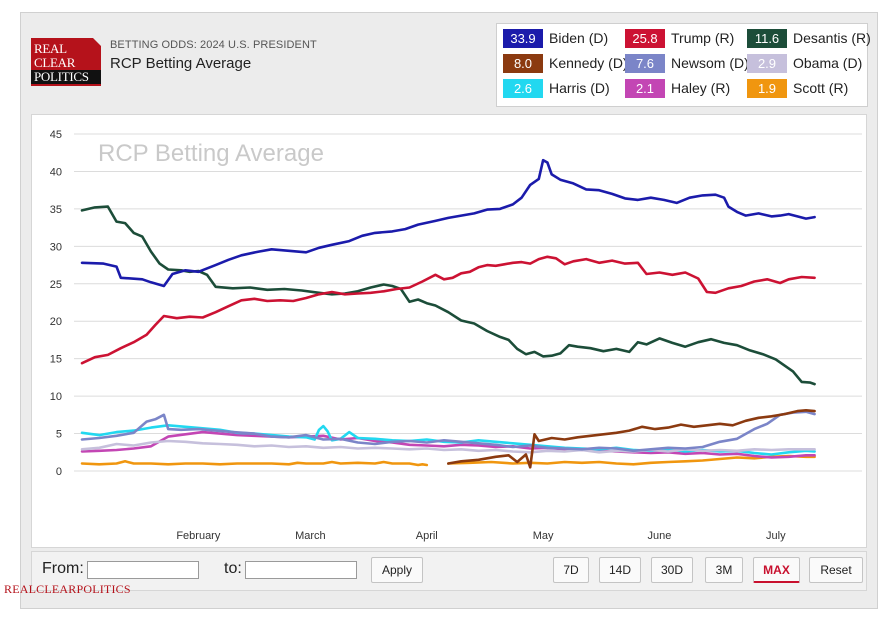  I want to click on chart-watermark-title: RCP Betting Average, so click(211, 153).